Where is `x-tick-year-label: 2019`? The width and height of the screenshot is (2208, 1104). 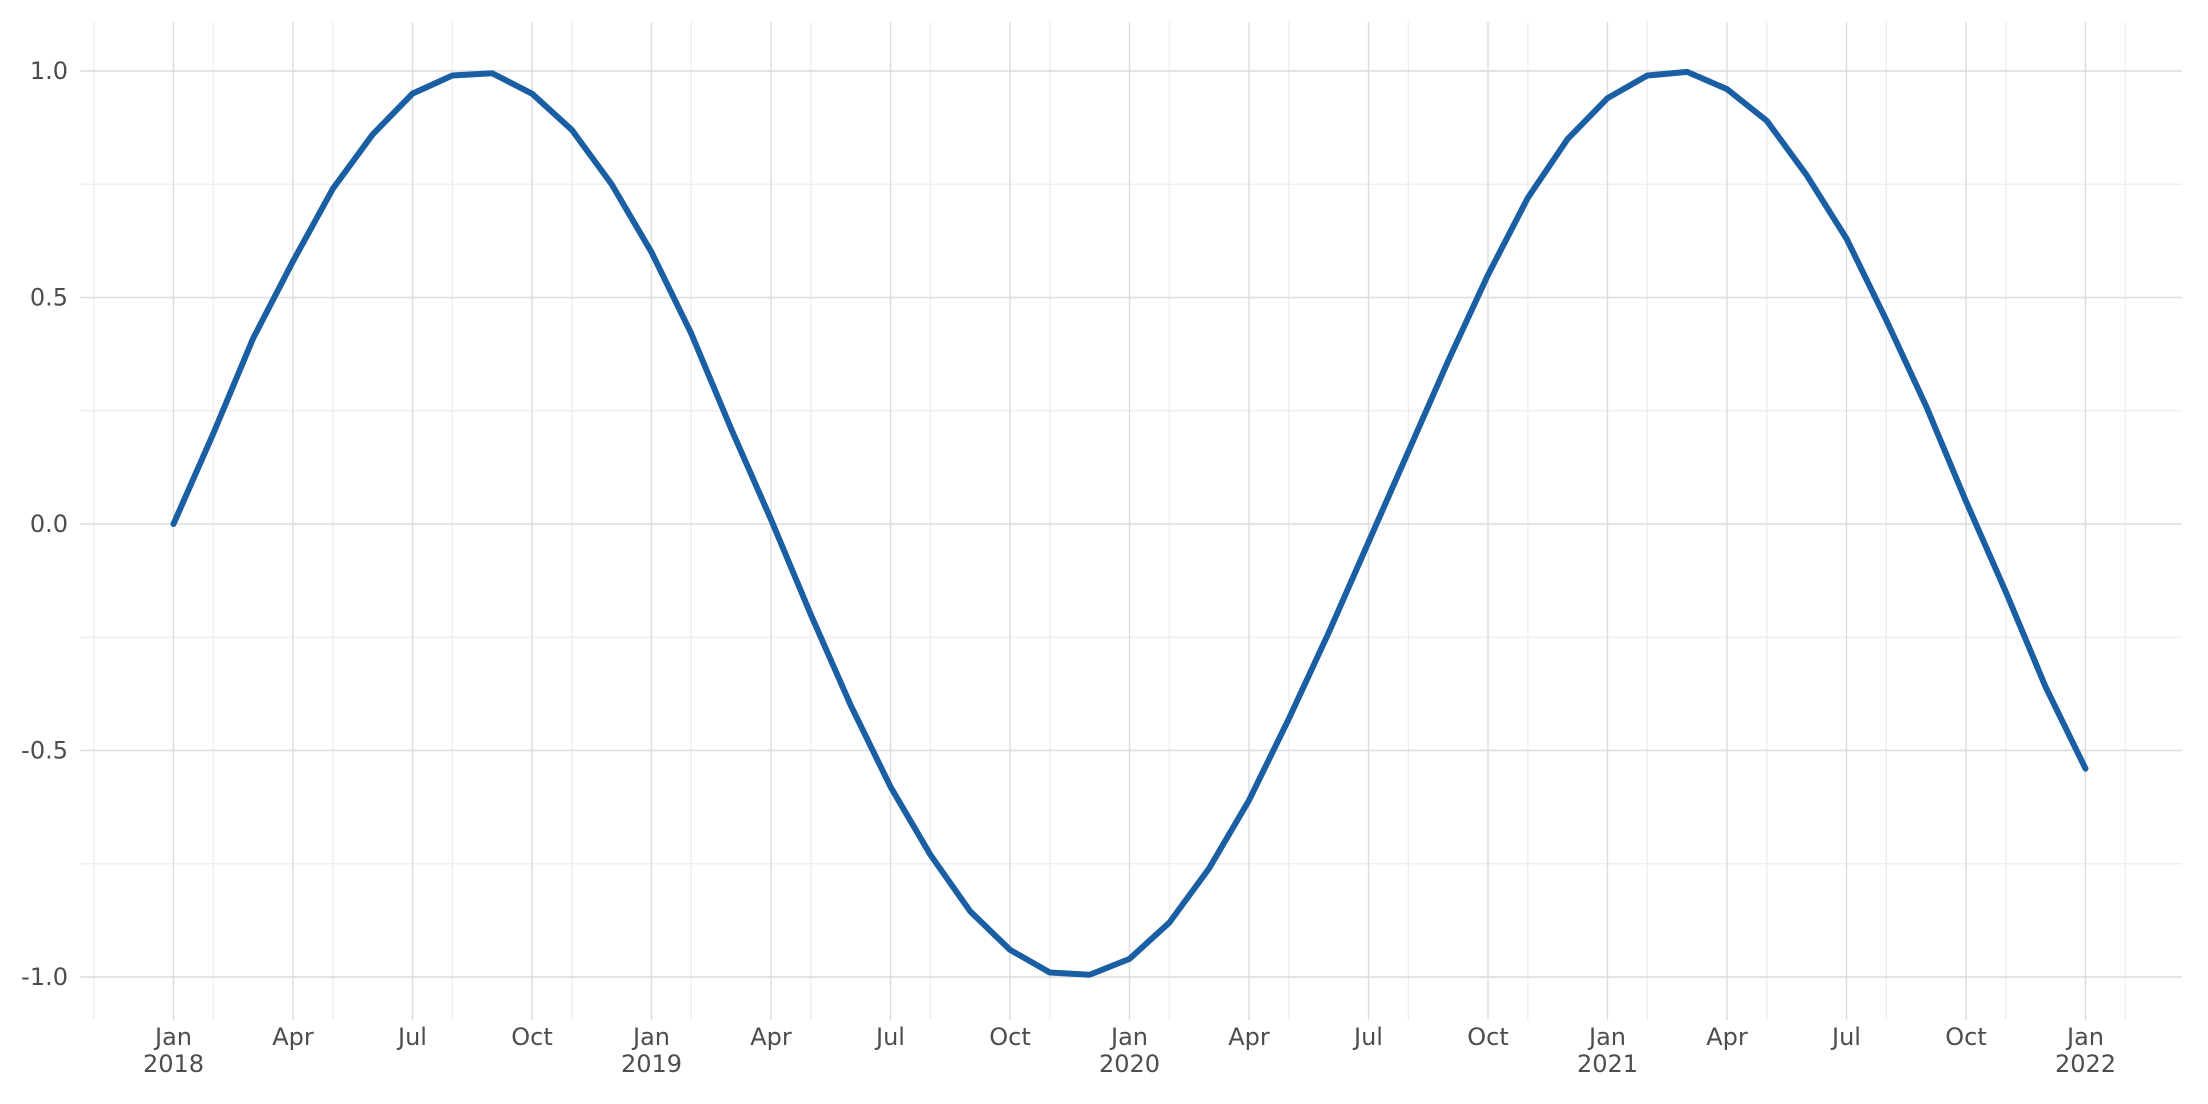
x-tick-year-label: 2019 is located at coordinates (651, 1064).